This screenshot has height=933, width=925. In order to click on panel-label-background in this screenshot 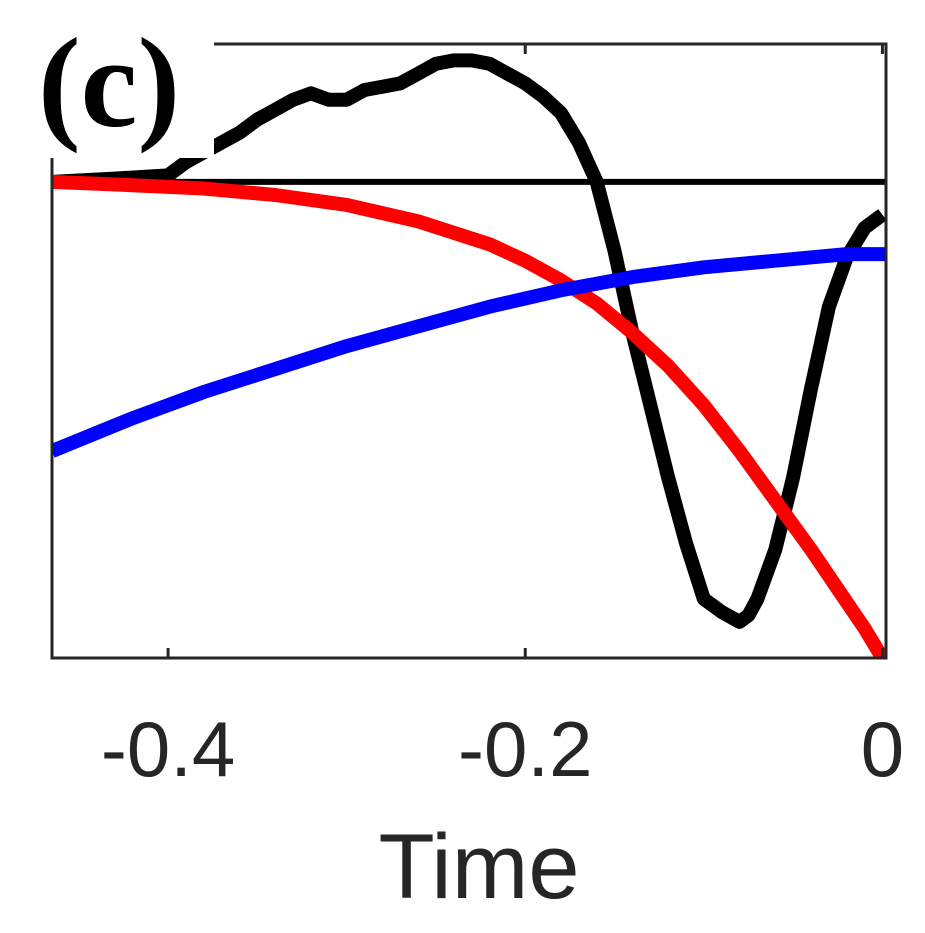, I will do `click(126, 83)`.